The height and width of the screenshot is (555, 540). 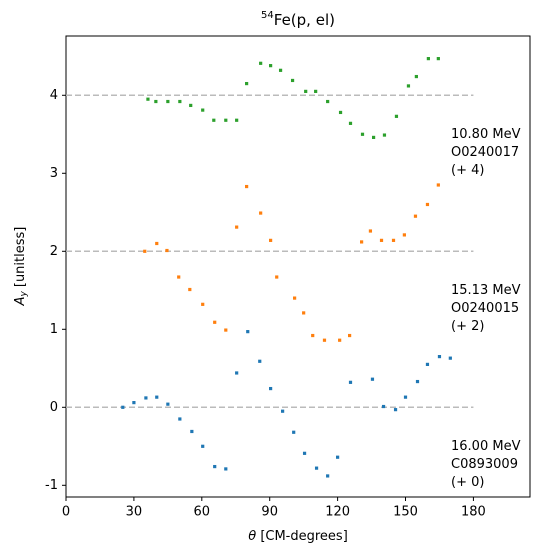 I want to click on y-tick-label: 1, so click(x=54, y=329).